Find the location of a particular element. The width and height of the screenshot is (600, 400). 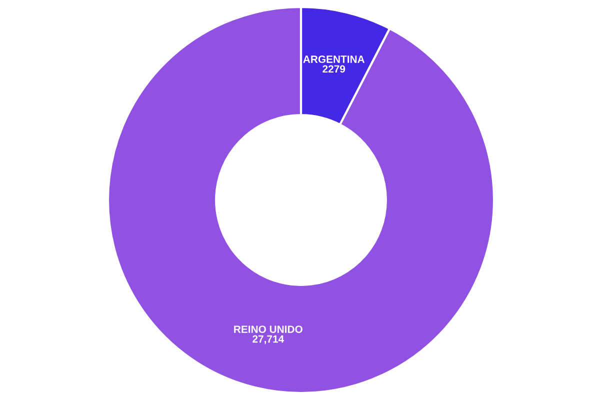

data-label: 2279 is located at coordinates (334, 69).